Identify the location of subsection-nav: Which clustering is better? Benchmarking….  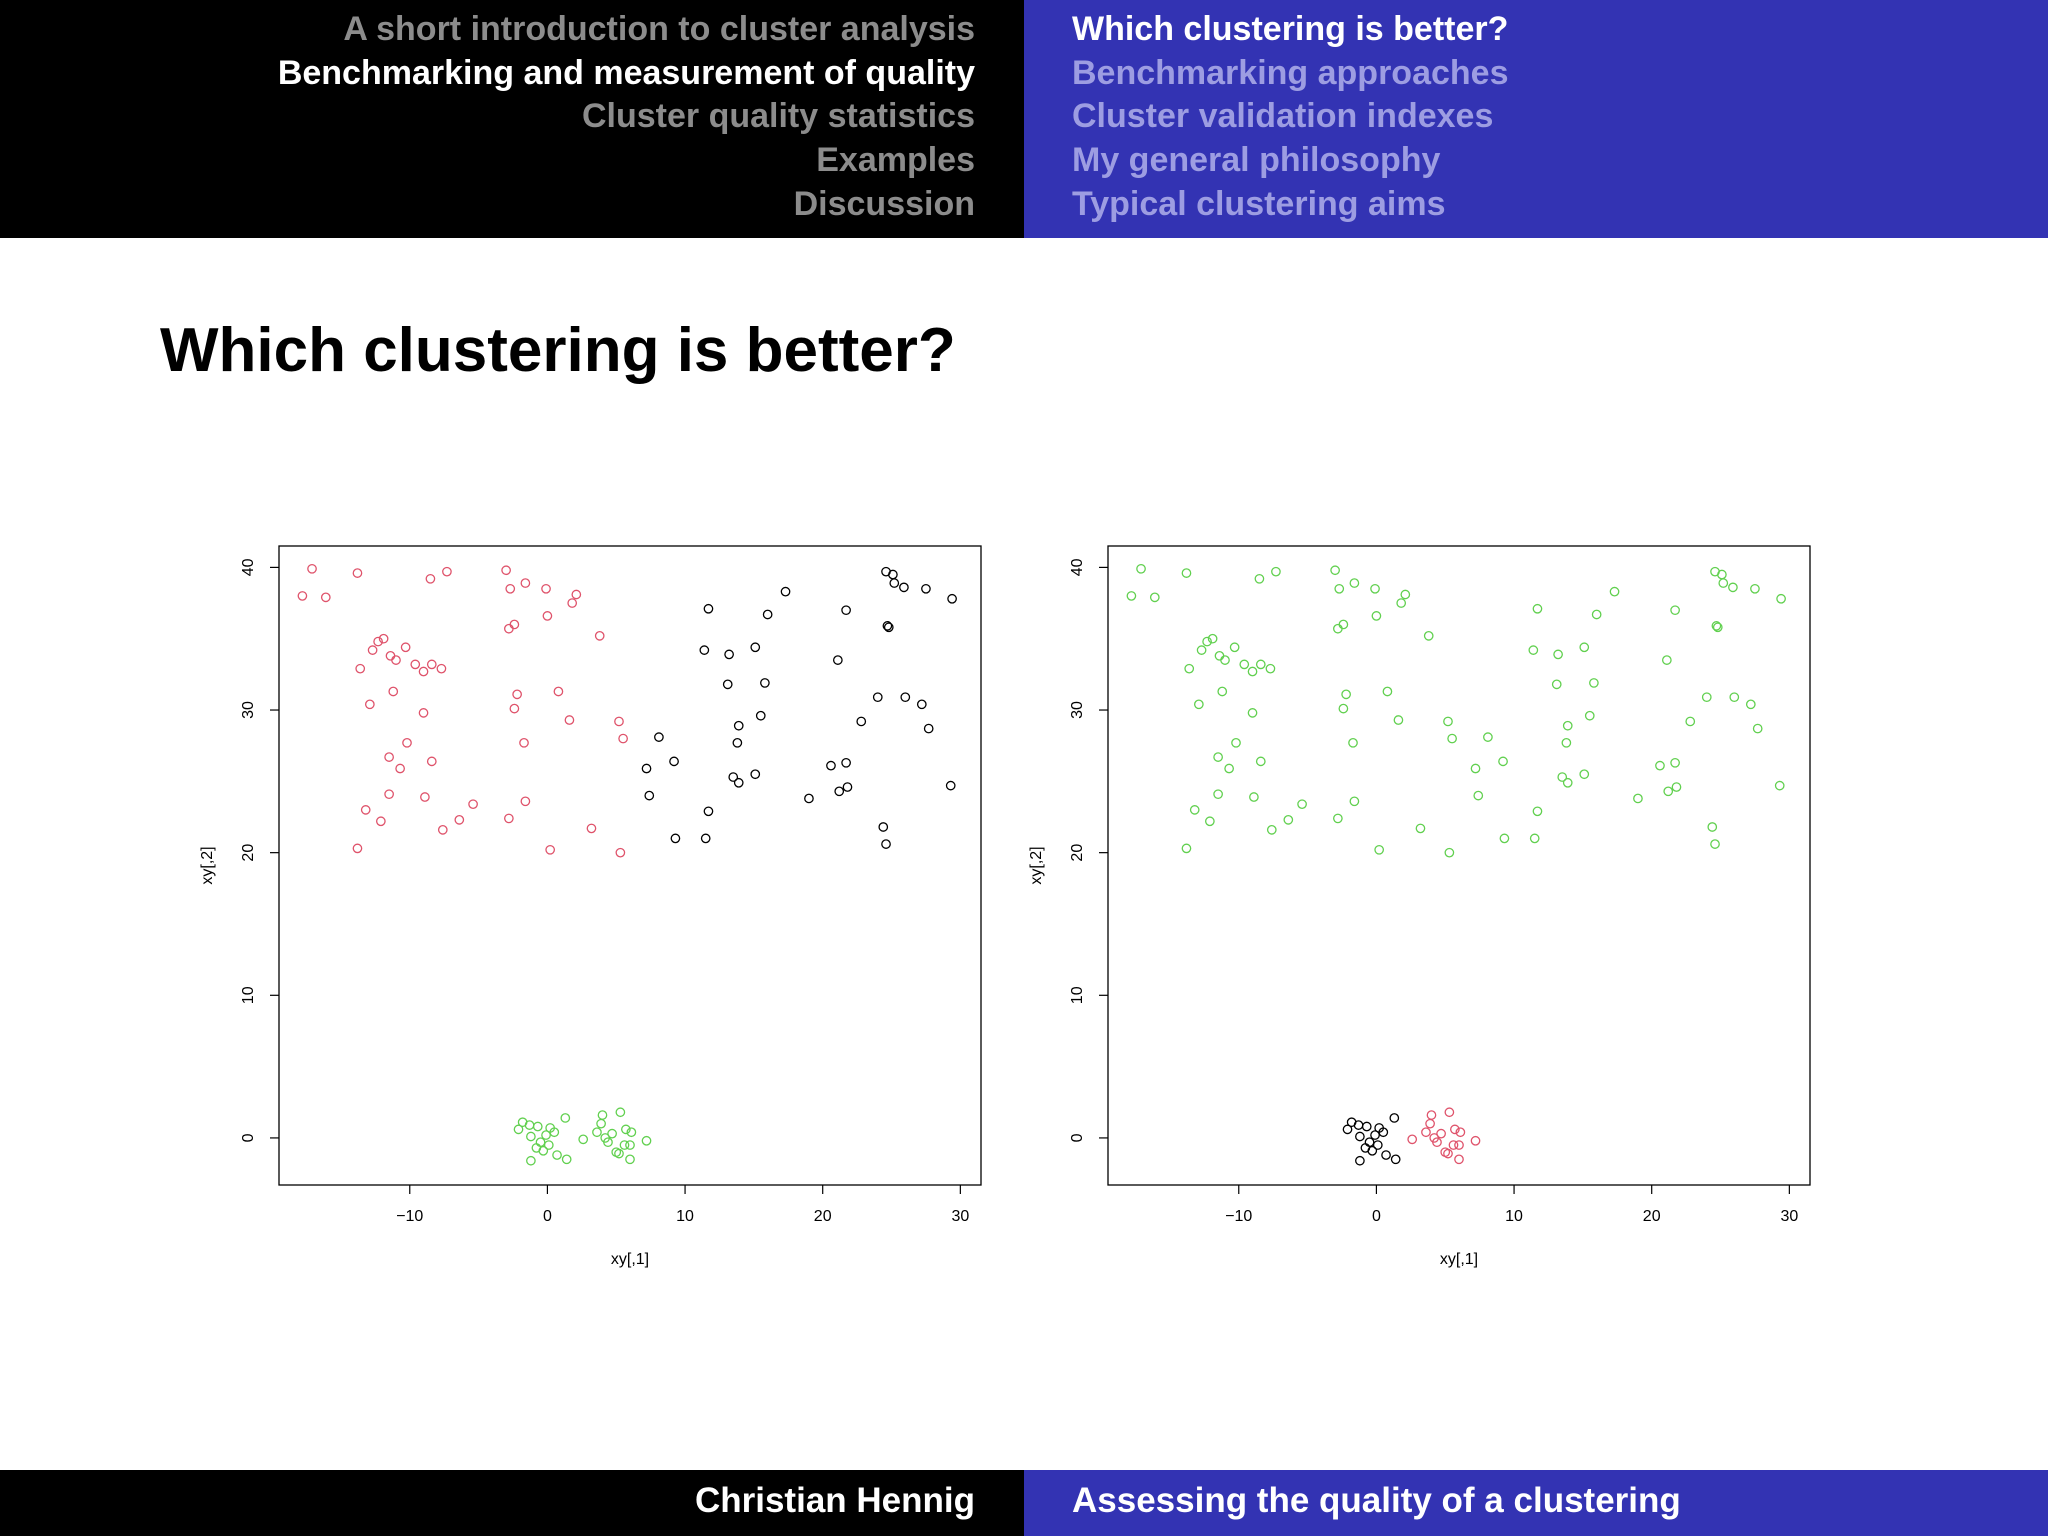
(1536, 119).